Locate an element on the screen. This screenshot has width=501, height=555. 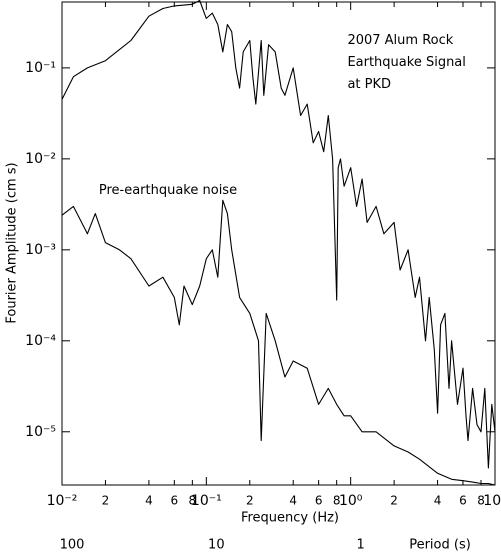
x-axis-label: Frequency (Hz) is located at coordinates (290, 518).